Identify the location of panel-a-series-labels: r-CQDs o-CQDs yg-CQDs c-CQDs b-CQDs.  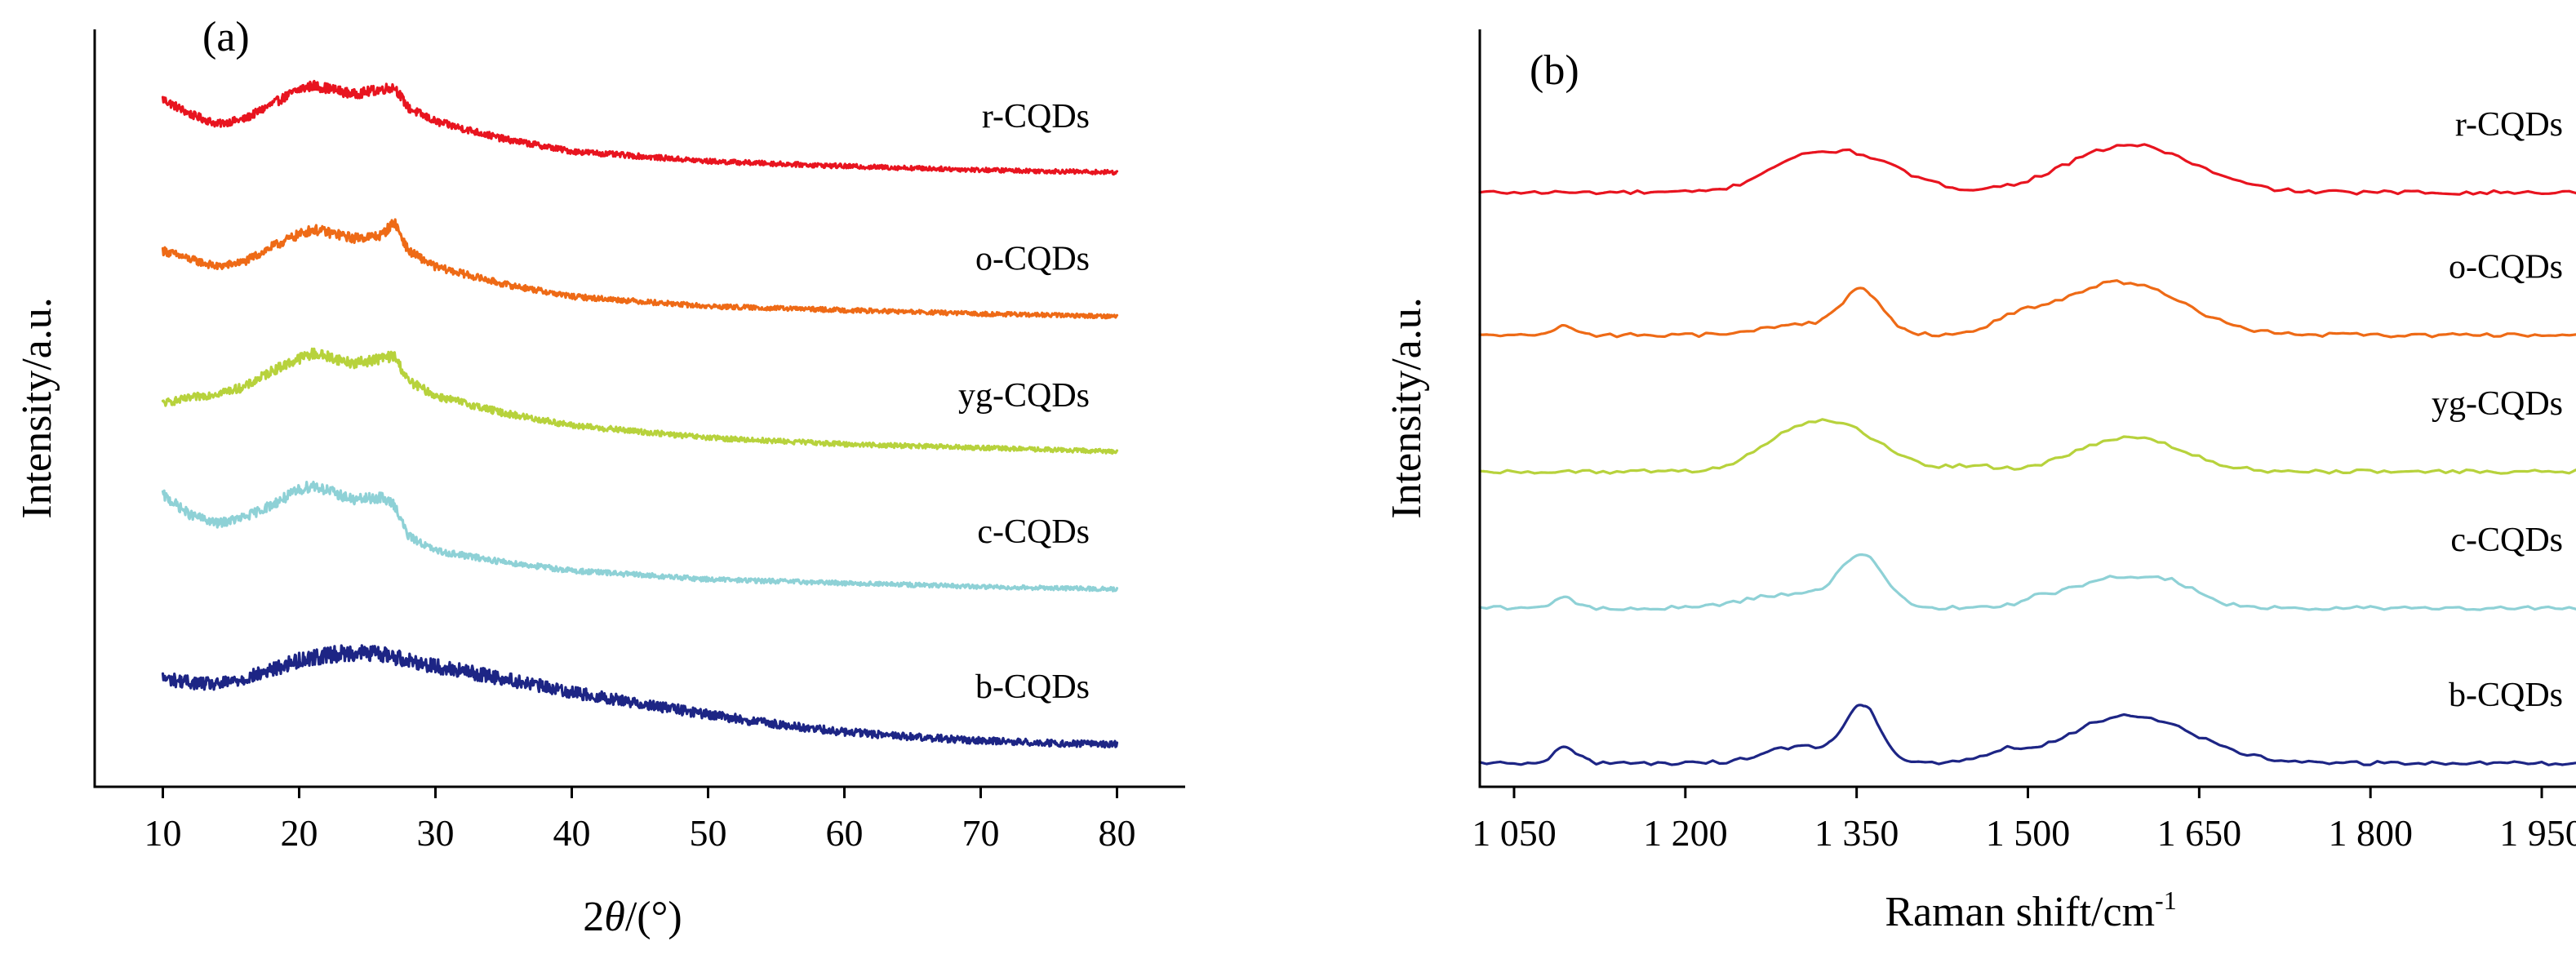
(1024, 402).